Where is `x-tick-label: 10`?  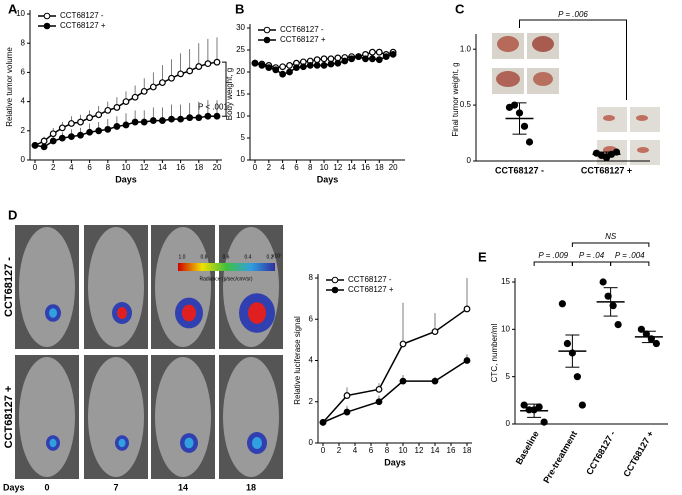 x-tick-label: 10 is located at coordinates (403, 450).